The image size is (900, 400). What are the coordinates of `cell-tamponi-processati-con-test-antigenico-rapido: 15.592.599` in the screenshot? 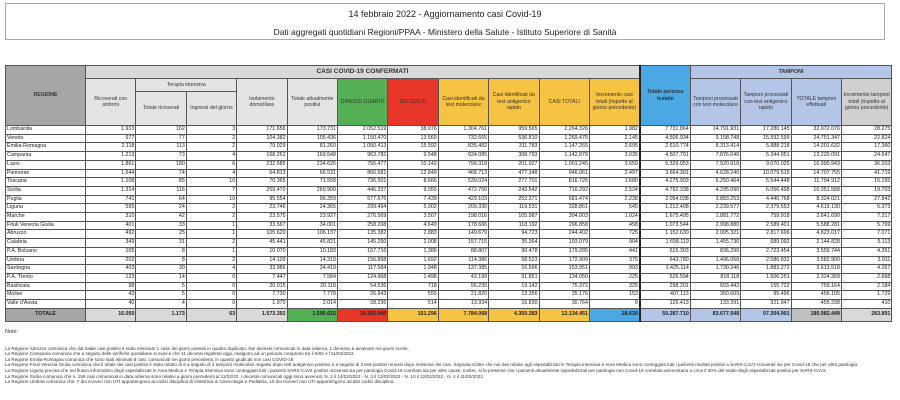 It's located at (766, 138).